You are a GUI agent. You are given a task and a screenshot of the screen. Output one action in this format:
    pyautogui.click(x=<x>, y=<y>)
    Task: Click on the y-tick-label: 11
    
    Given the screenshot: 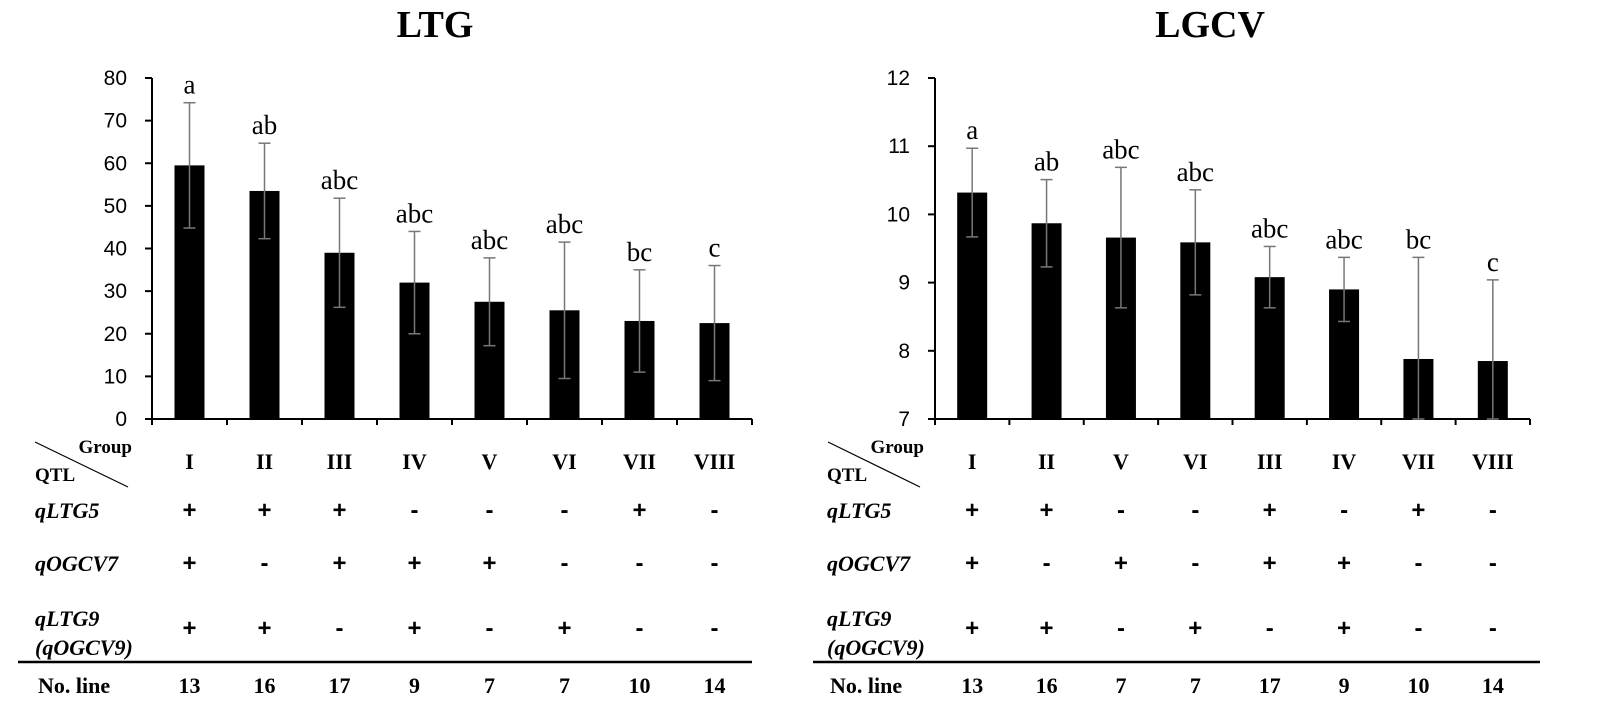 What is the action you would take?
    pyautogui.click(x=899, y=146)
    